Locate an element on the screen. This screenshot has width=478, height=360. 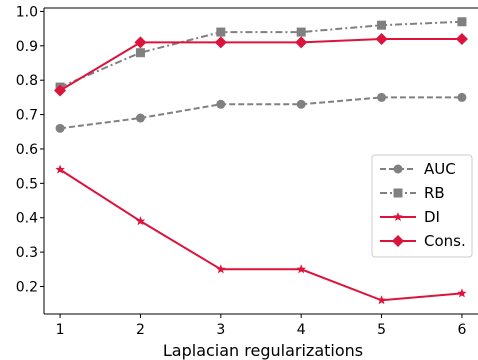
legend-label: AUC is located at coordinates (440, 169).